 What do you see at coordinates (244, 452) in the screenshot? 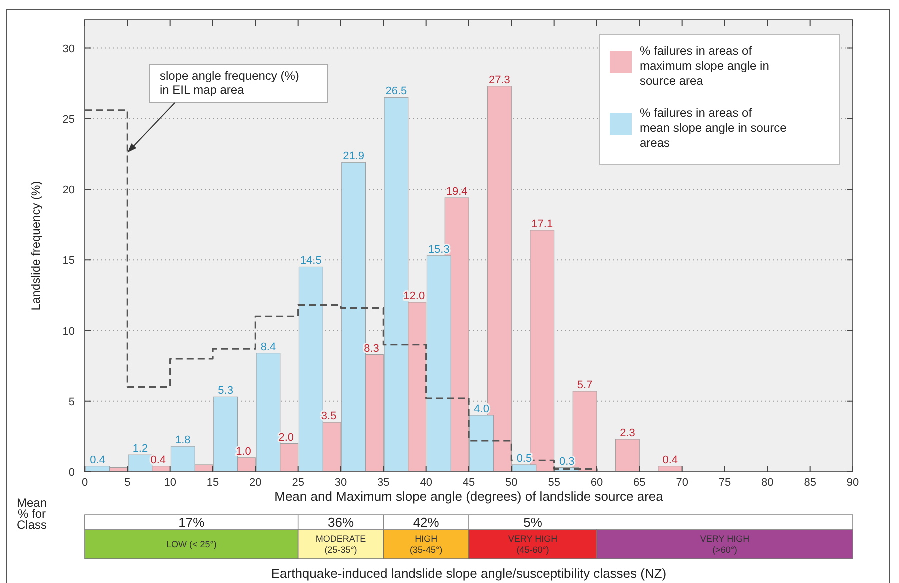
I see `data-label: 1.0` at bounding box center [244, 452].